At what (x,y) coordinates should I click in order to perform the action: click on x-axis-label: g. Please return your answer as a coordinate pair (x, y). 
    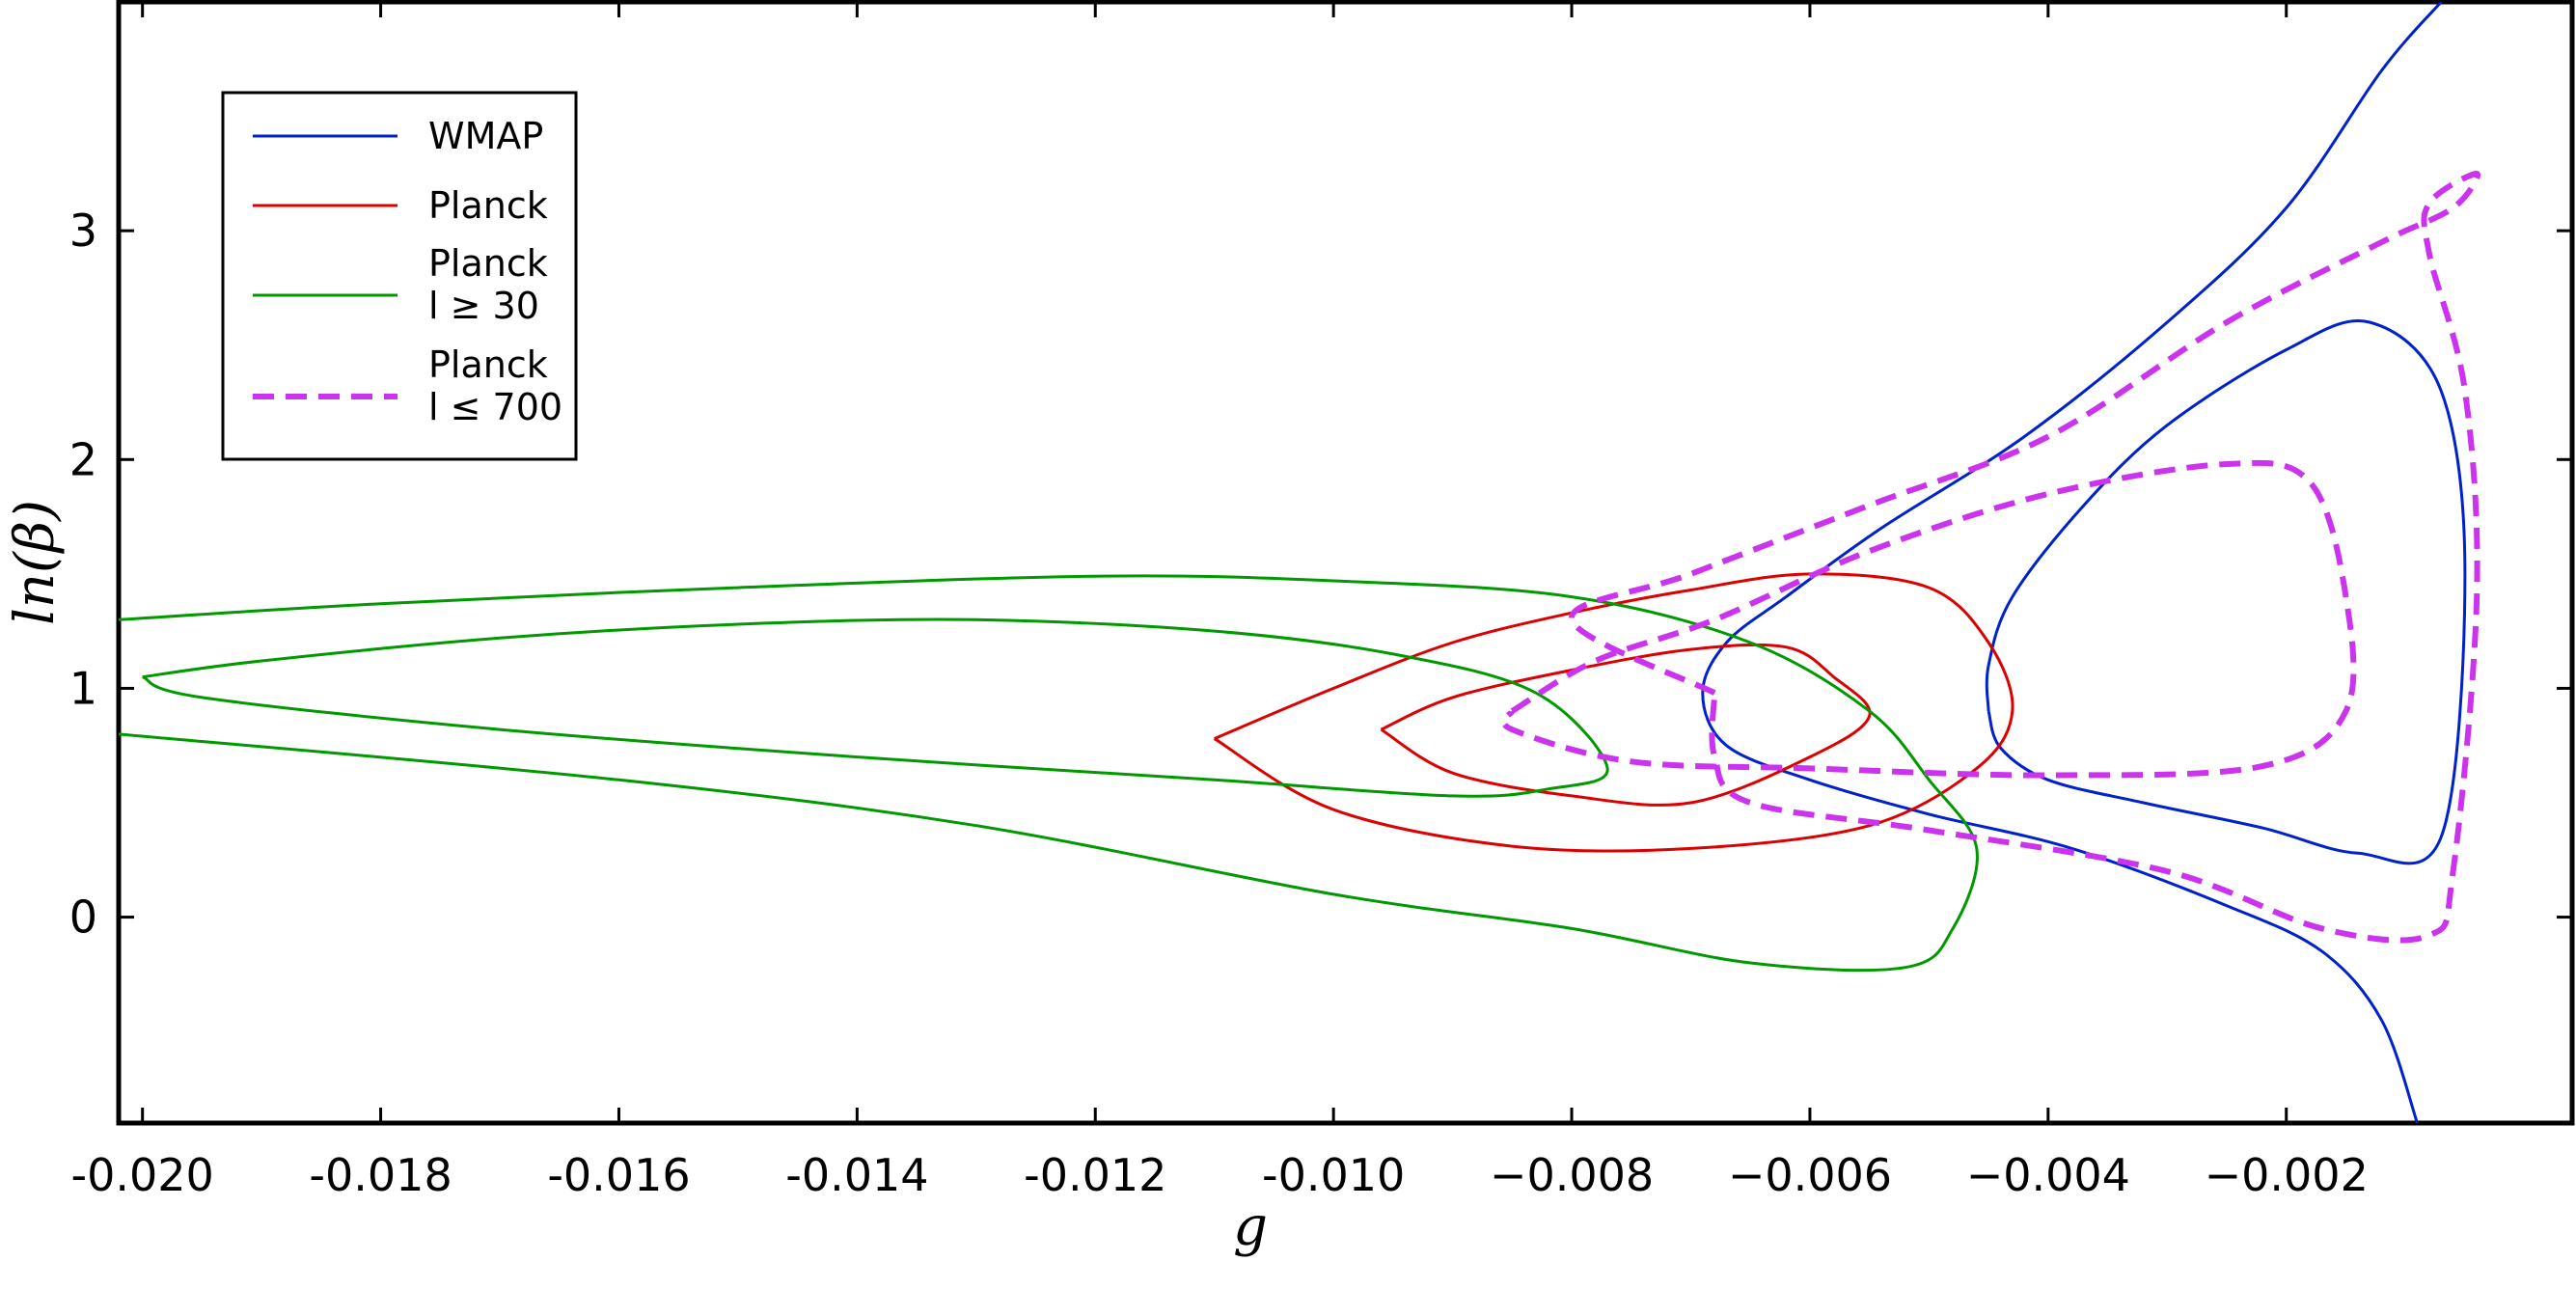
    Looking at the image, I should click on (1251, 1226).